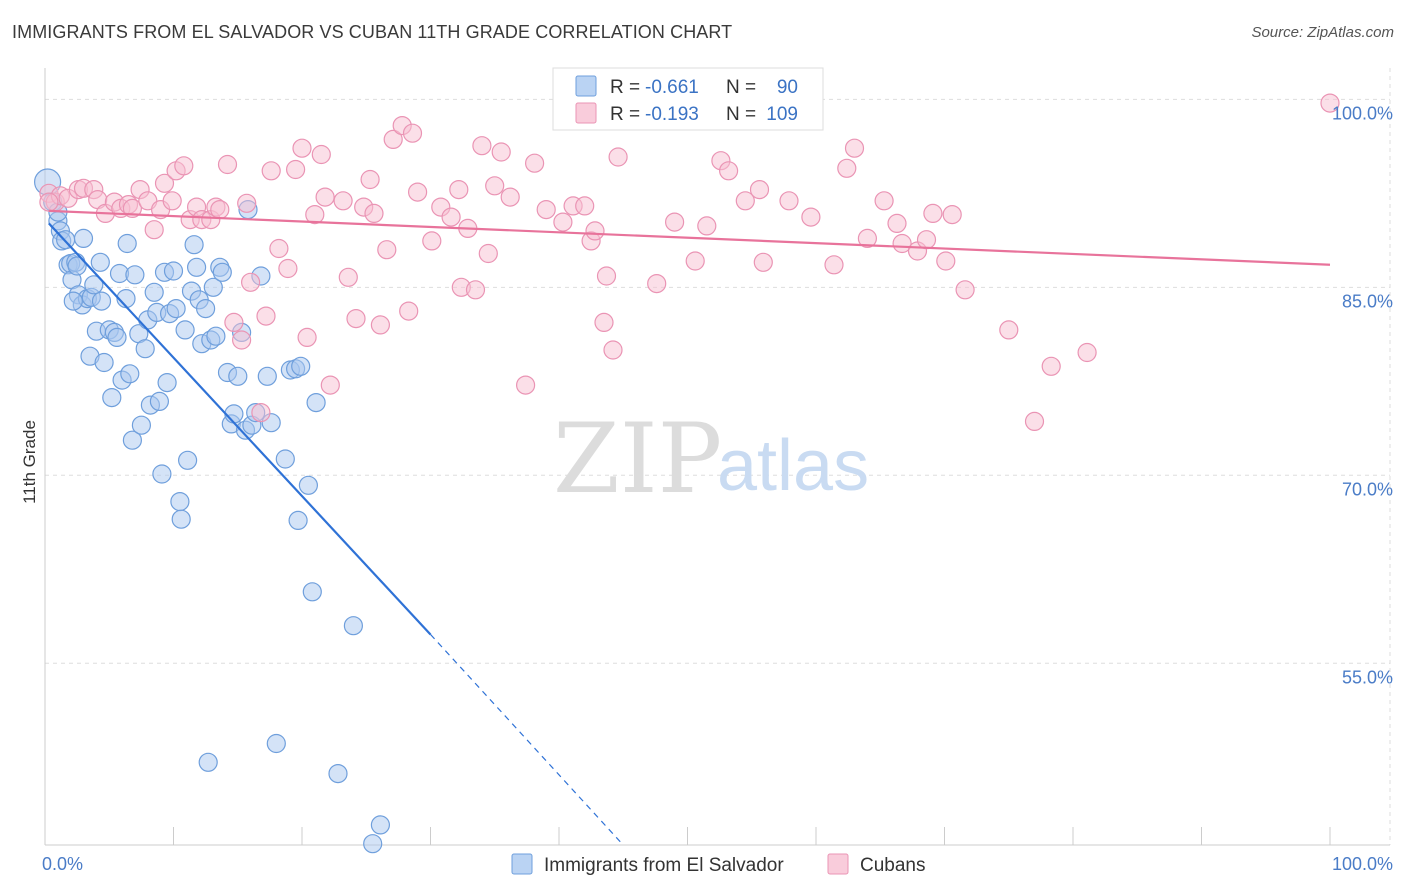 The width and height of the screenshot is (1406, 892). What do you see at coordinates (1367, 489) in the screenshot?
I see `y-tick-label: 70.0%` at bounding box center [1367, 489].